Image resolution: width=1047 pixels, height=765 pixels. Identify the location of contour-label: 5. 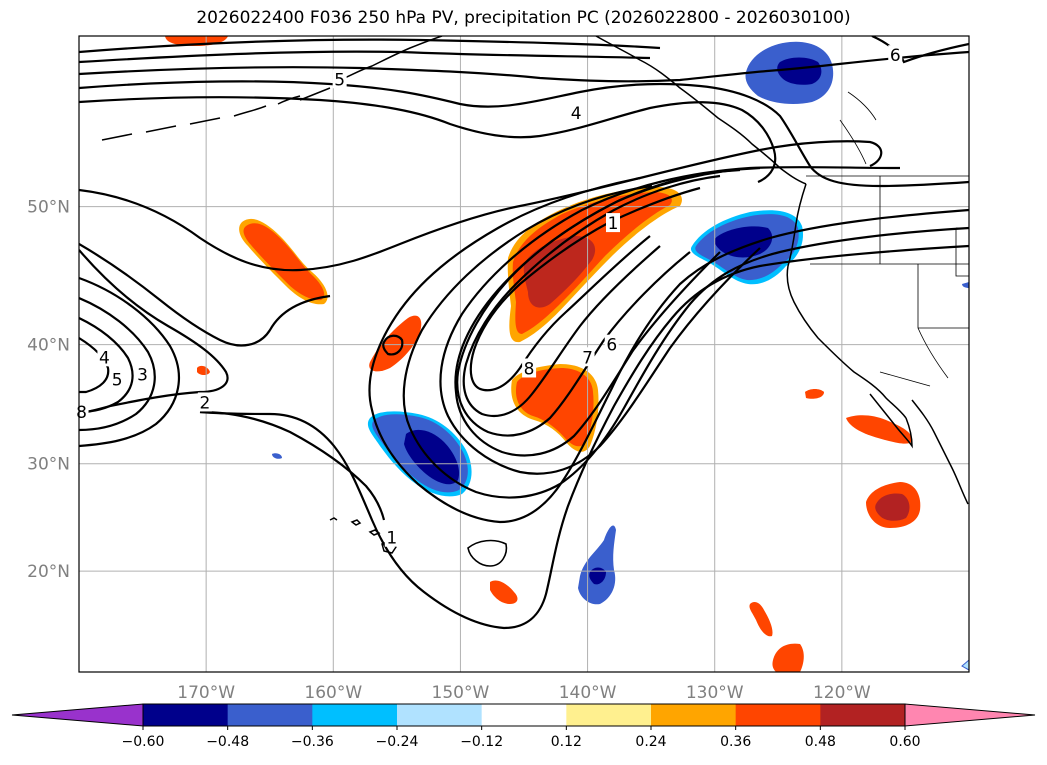
(339, 80).